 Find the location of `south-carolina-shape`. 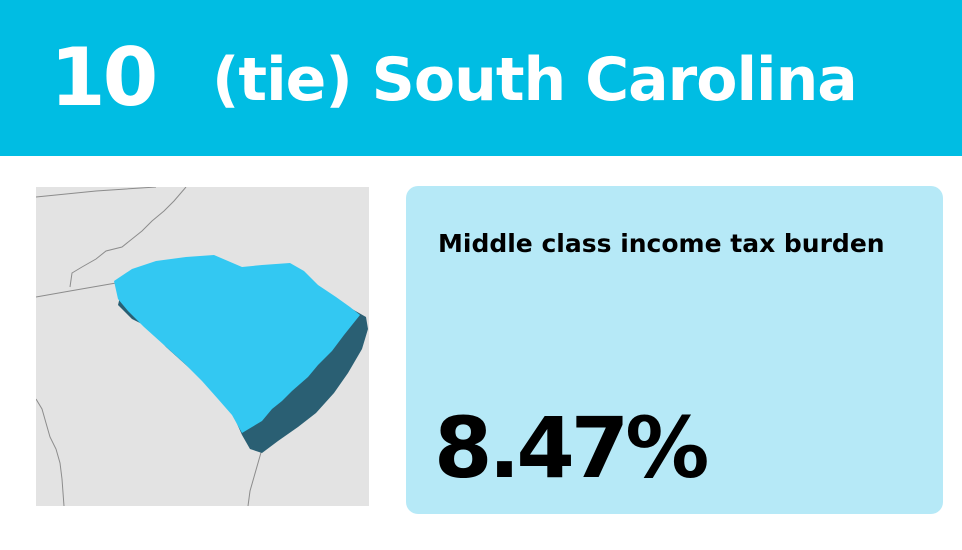

south-carolina-shape is located at coordinates (237, 344).